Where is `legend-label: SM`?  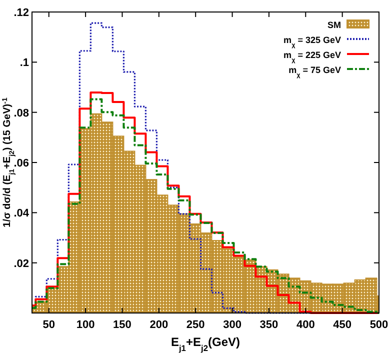
legend-label: SM is located at coordinates (334, 25).